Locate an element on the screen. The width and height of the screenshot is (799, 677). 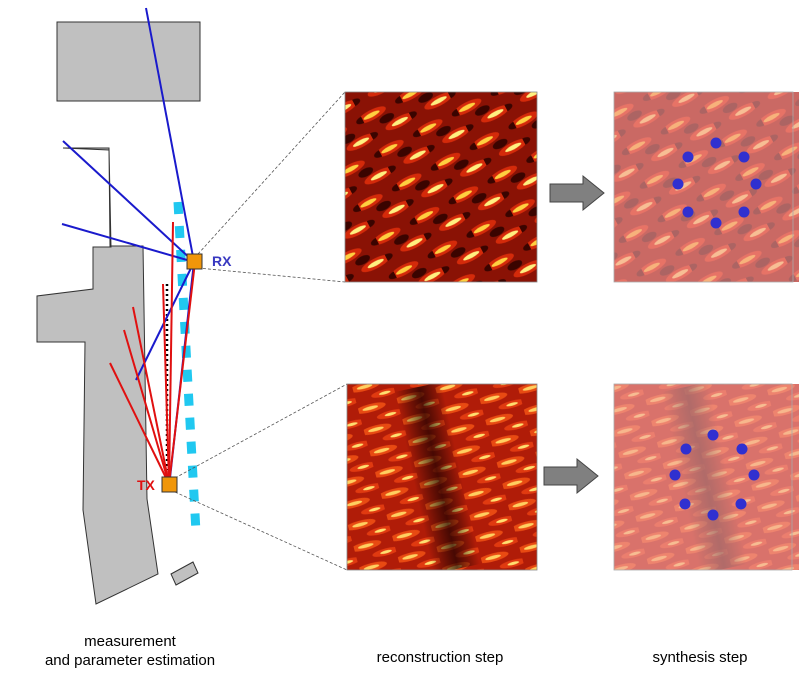
synthesis-panel-tx is located at coordinates (706, 477).